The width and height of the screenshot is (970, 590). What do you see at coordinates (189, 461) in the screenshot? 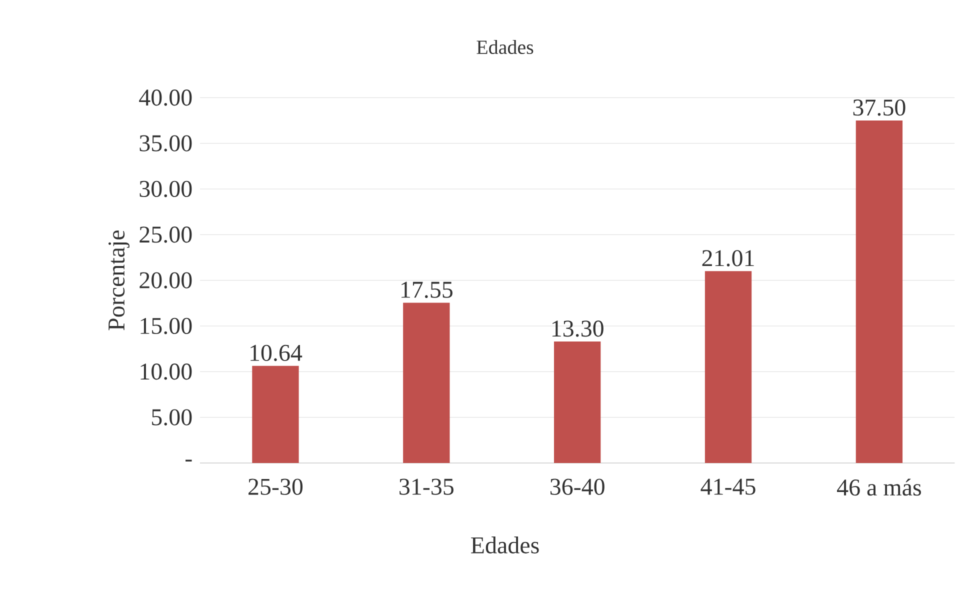
I see `y-tick-label: -` at bounding box center [189, 461].